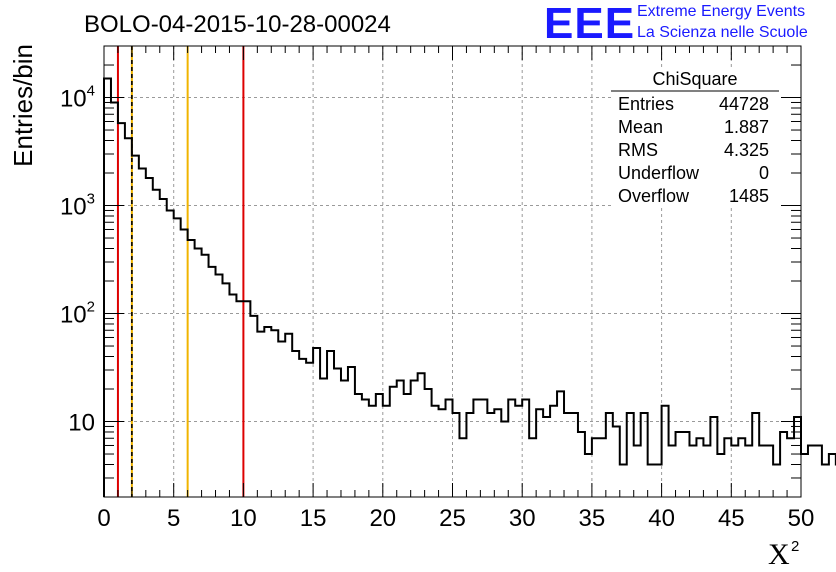 The image size is (836, 572). What do you see at coordinates (746, 150) in the screenshot?
I see `stats-row-value: 4.325` at bounding box center [746, 150].